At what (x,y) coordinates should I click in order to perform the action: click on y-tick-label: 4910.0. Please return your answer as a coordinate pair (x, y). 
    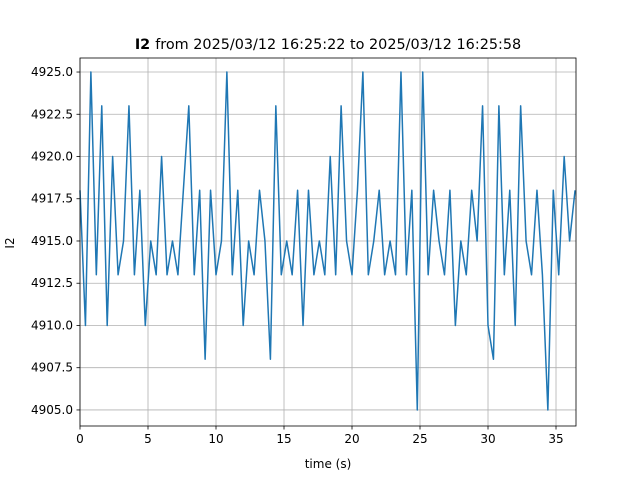
    Looking at the image, I should click on (52, 325).